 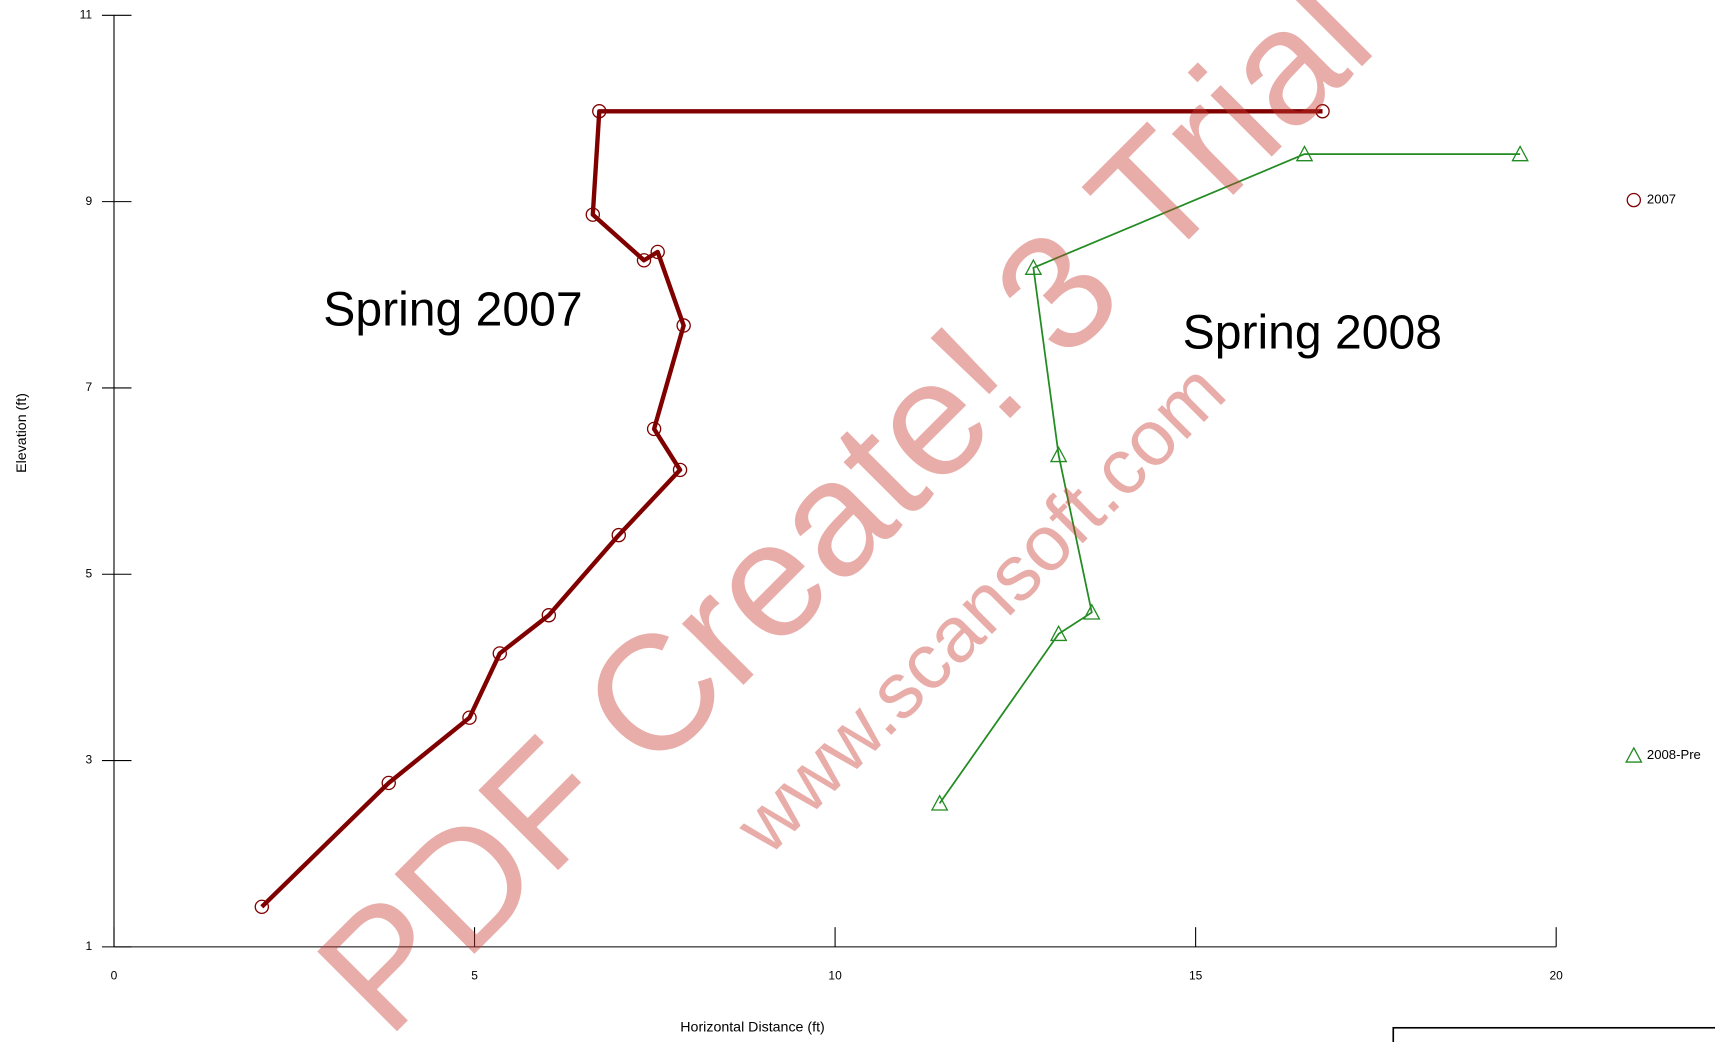 I want to click on annotation: Spring 2008, so click(x=1312, y=332).